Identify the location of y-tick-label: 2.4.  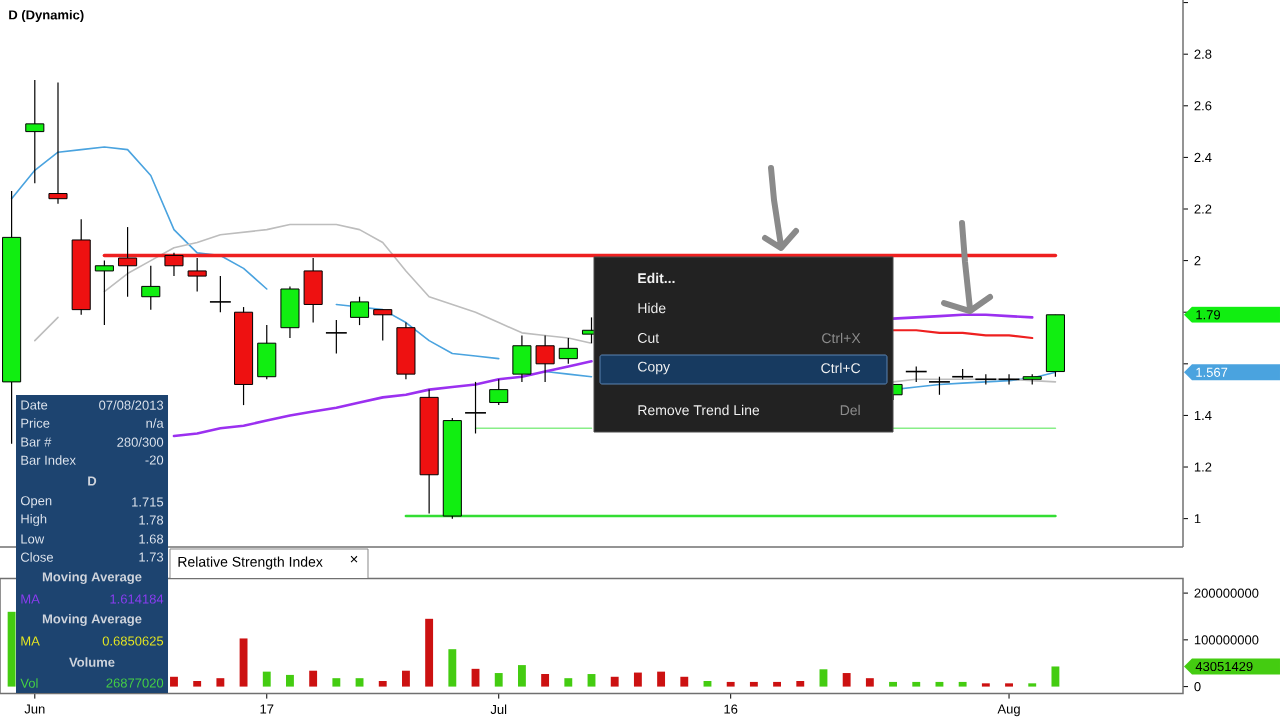
(1203, 157).